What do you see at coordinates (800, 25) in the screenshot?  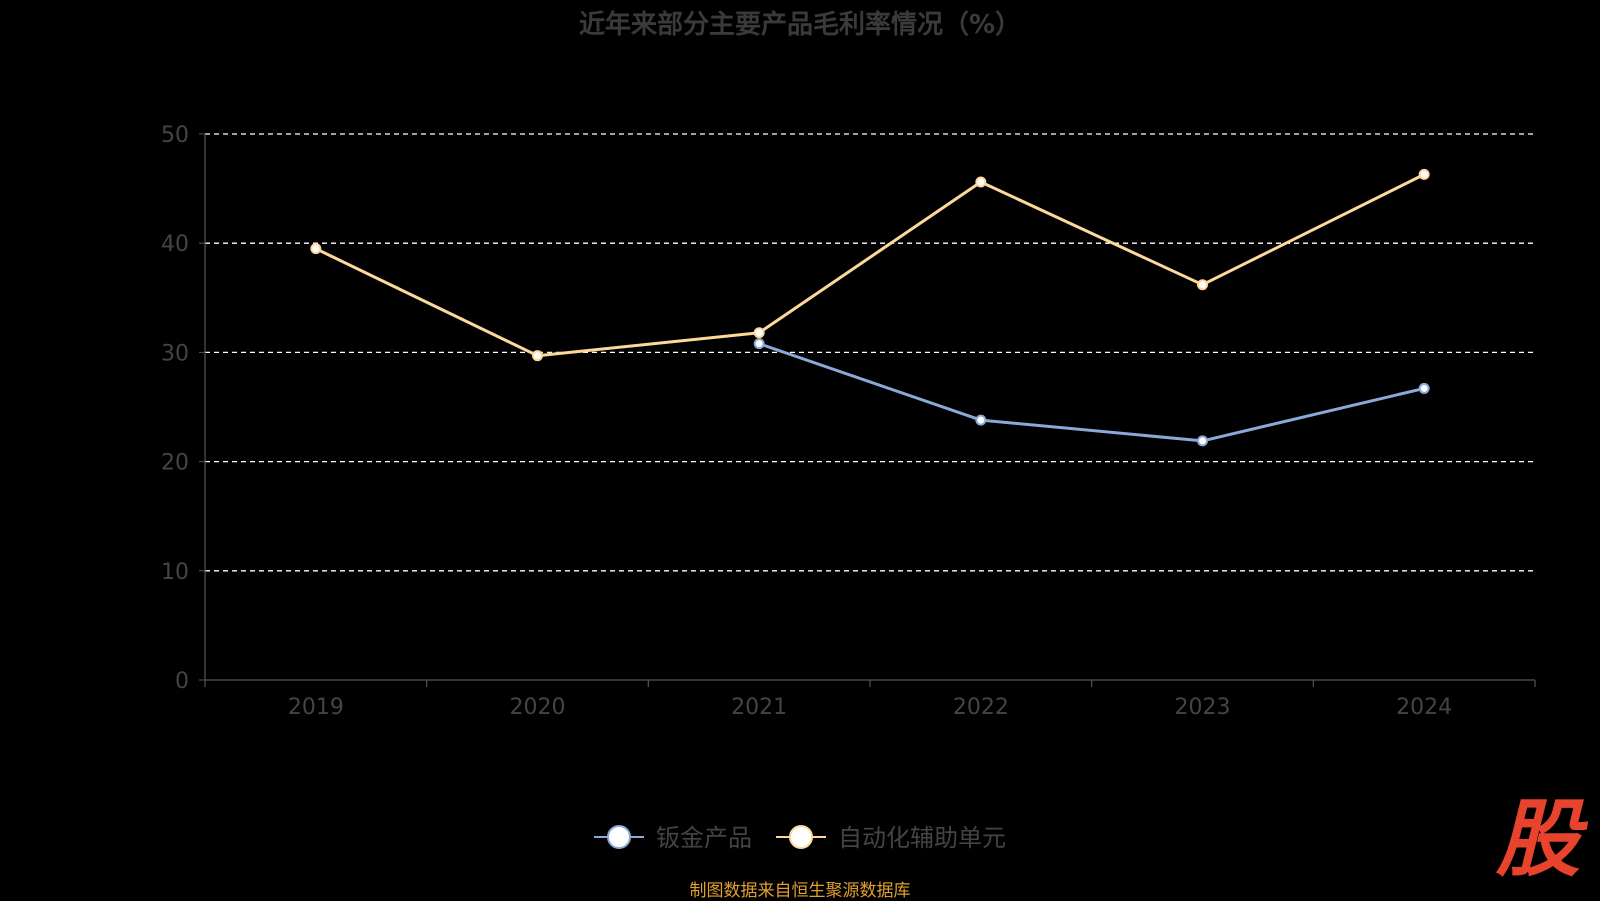 I see `chart-title: 近年来部分主要产品毛利率情况（%）` at bounding box center [800, 25].